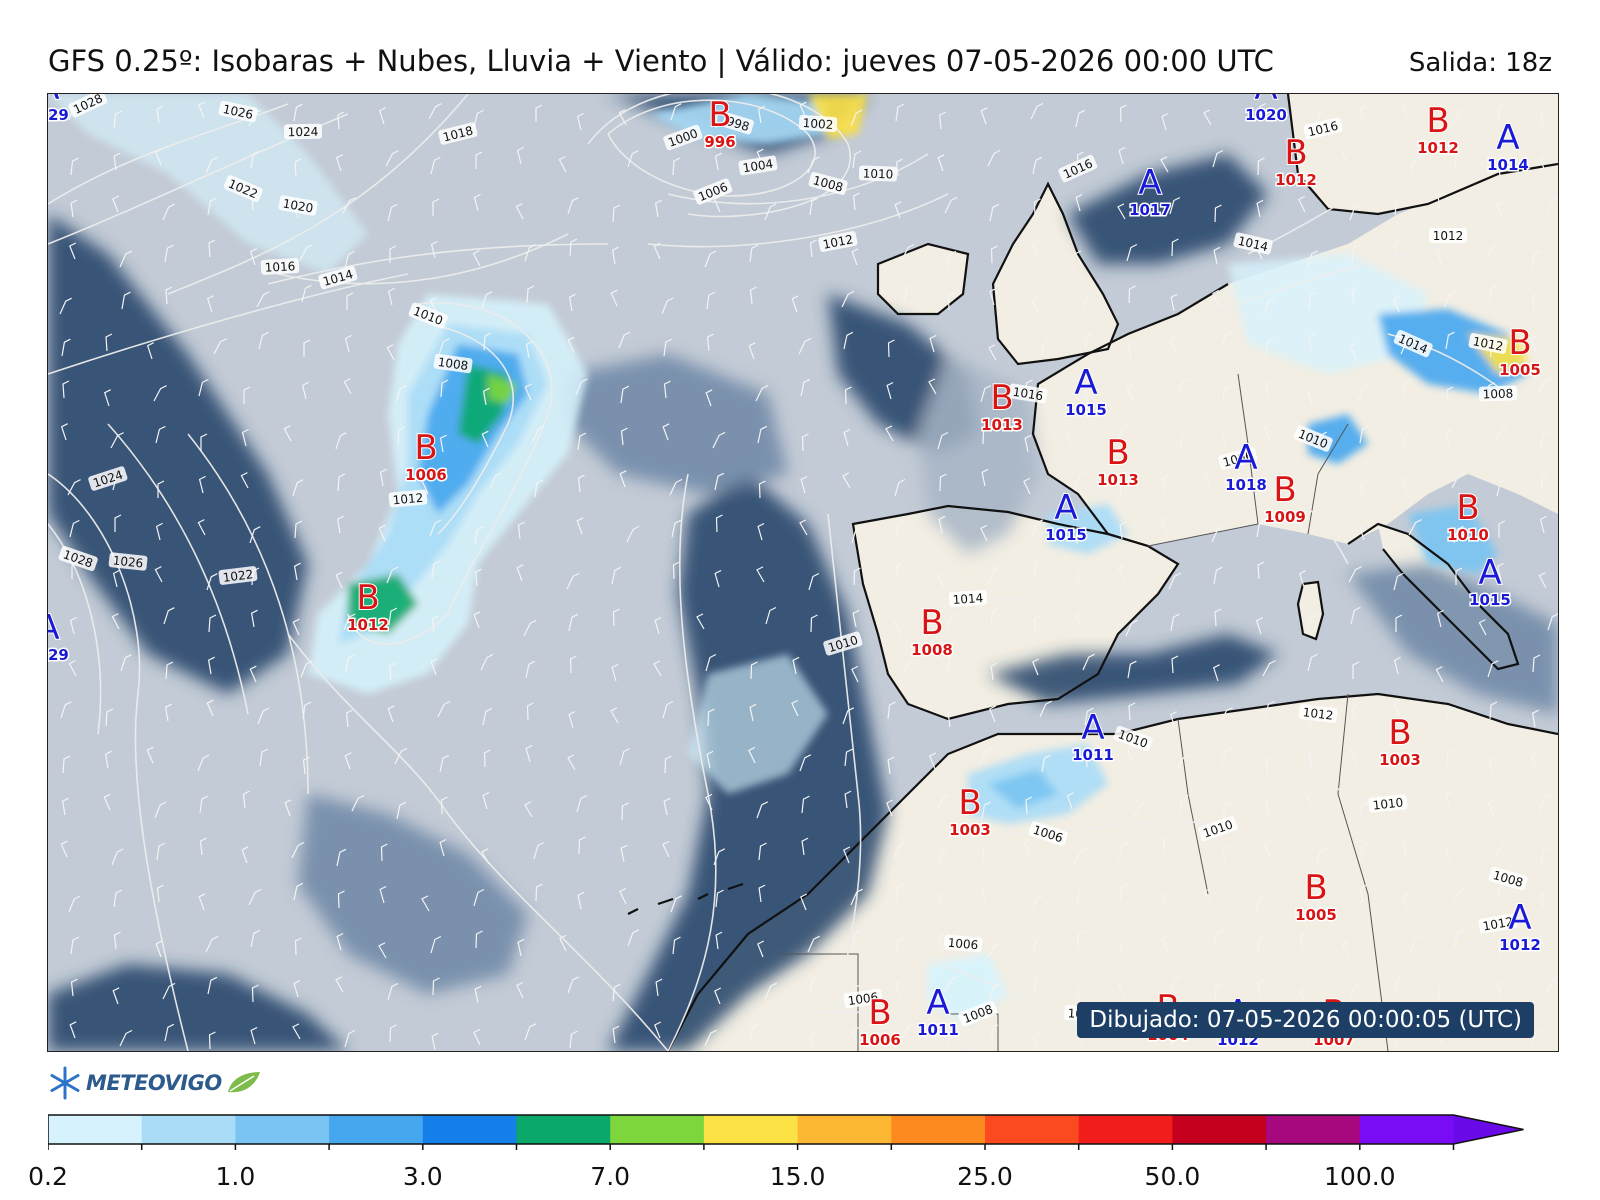 The height and width of the screenshot is (1200, 1600). Describe the element at coordinates (1423, 154) in the screenshot. I see `land-scandinavia` at that location.